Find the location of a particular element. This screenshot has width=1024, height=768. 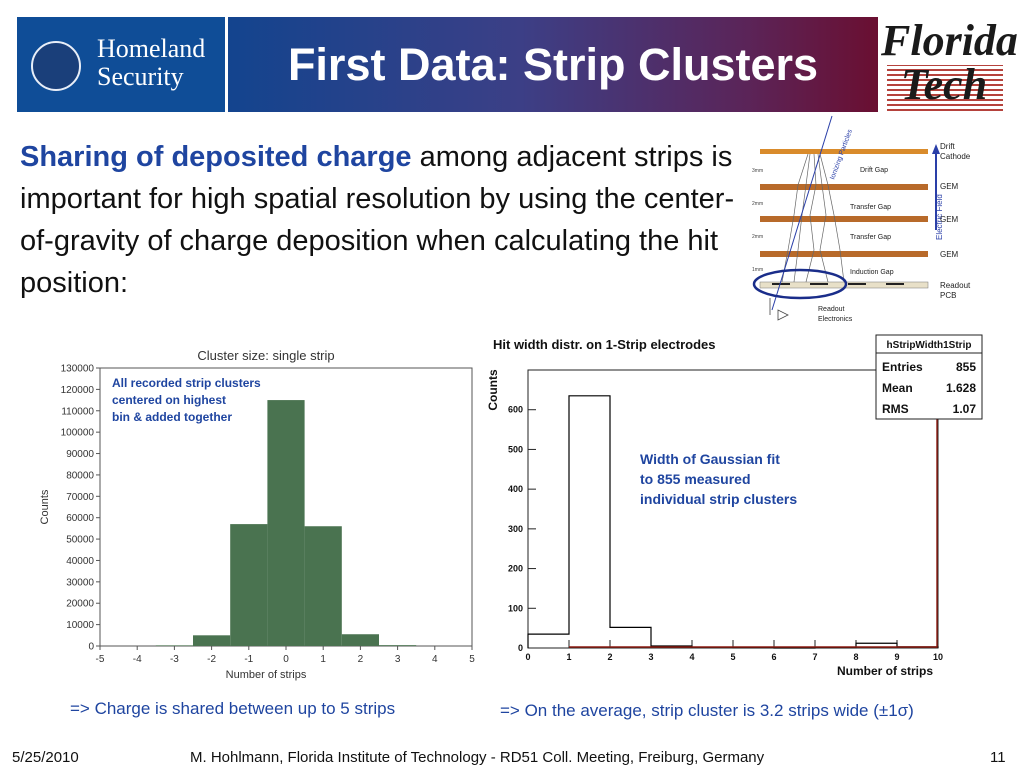

x-tick-label: -1 is located at coordinates (248, 659).